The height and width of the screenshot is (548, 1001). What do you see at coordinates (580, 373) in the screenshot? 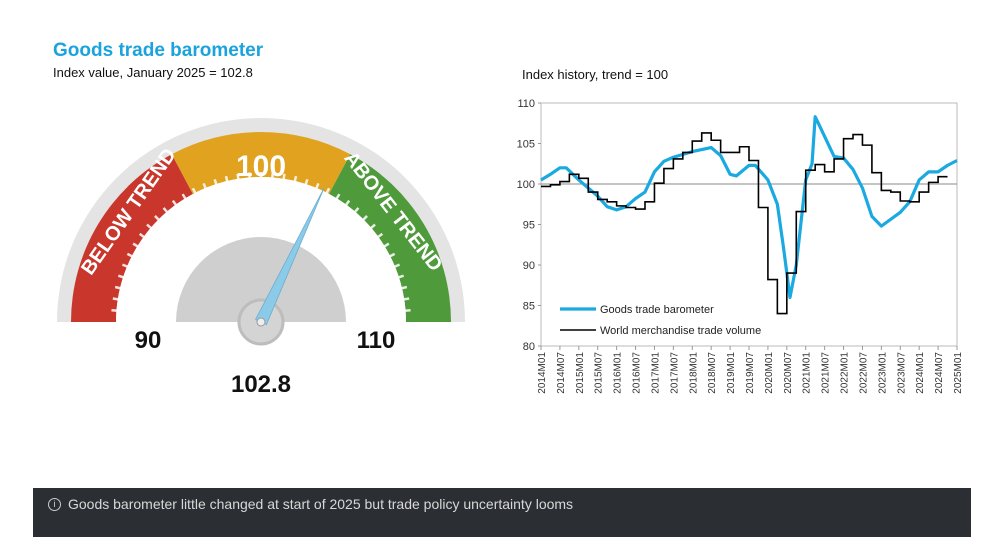
I see `x-tick-label: 2015M01` at bounding box center [580, 373].